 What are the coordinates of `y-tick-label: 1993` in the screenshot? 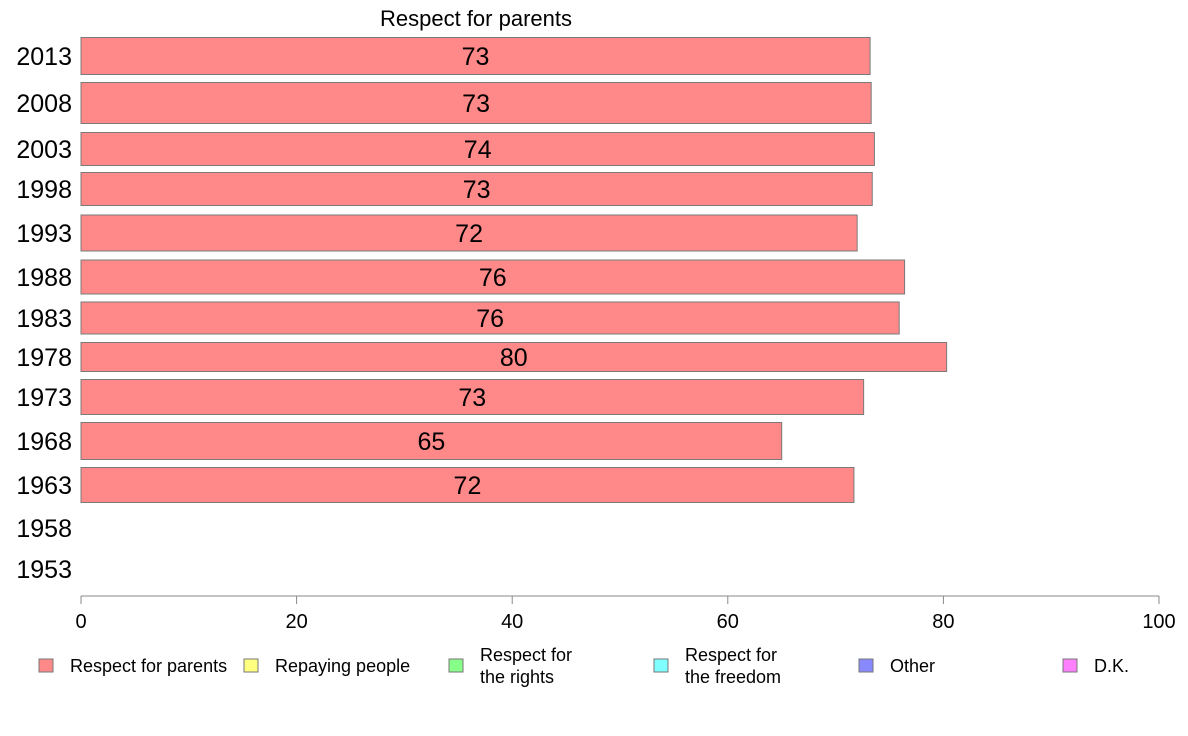 It's located at (44, 234).